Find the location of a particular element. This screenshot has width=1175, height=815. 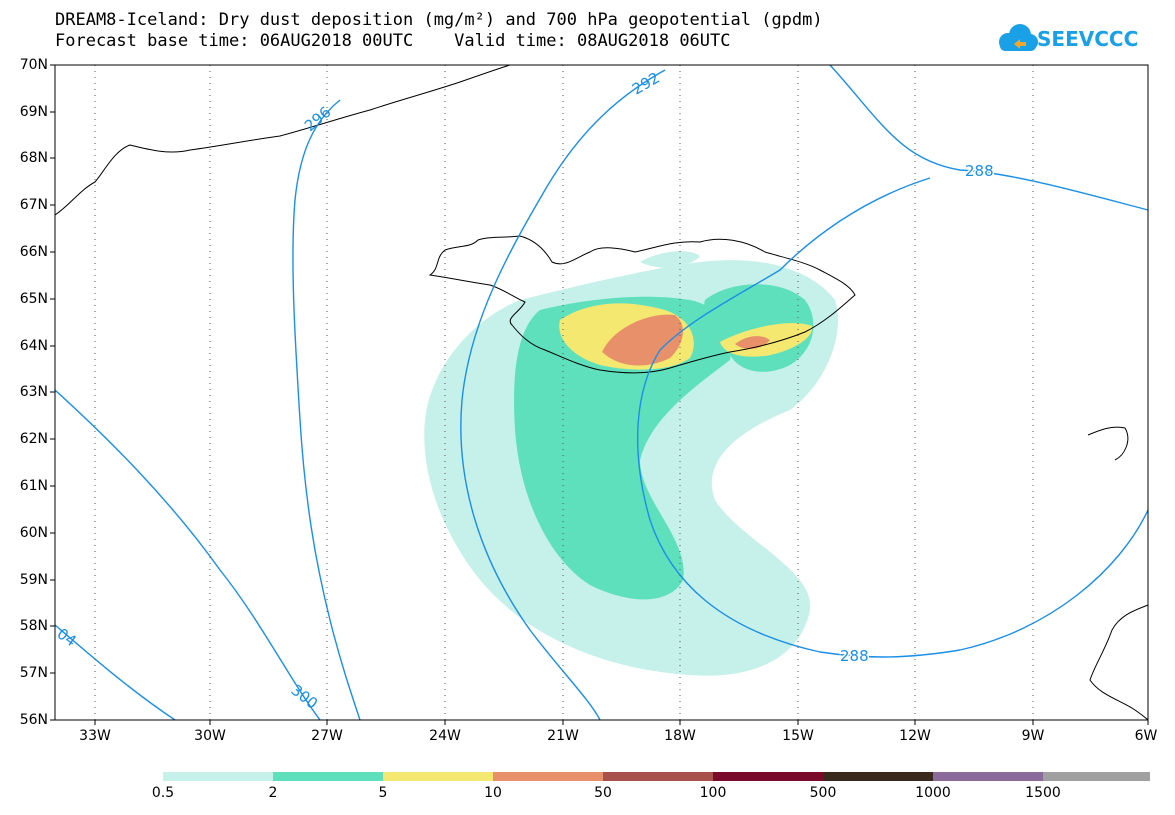

lat-label: 69N is located at coordinates (33, 112).